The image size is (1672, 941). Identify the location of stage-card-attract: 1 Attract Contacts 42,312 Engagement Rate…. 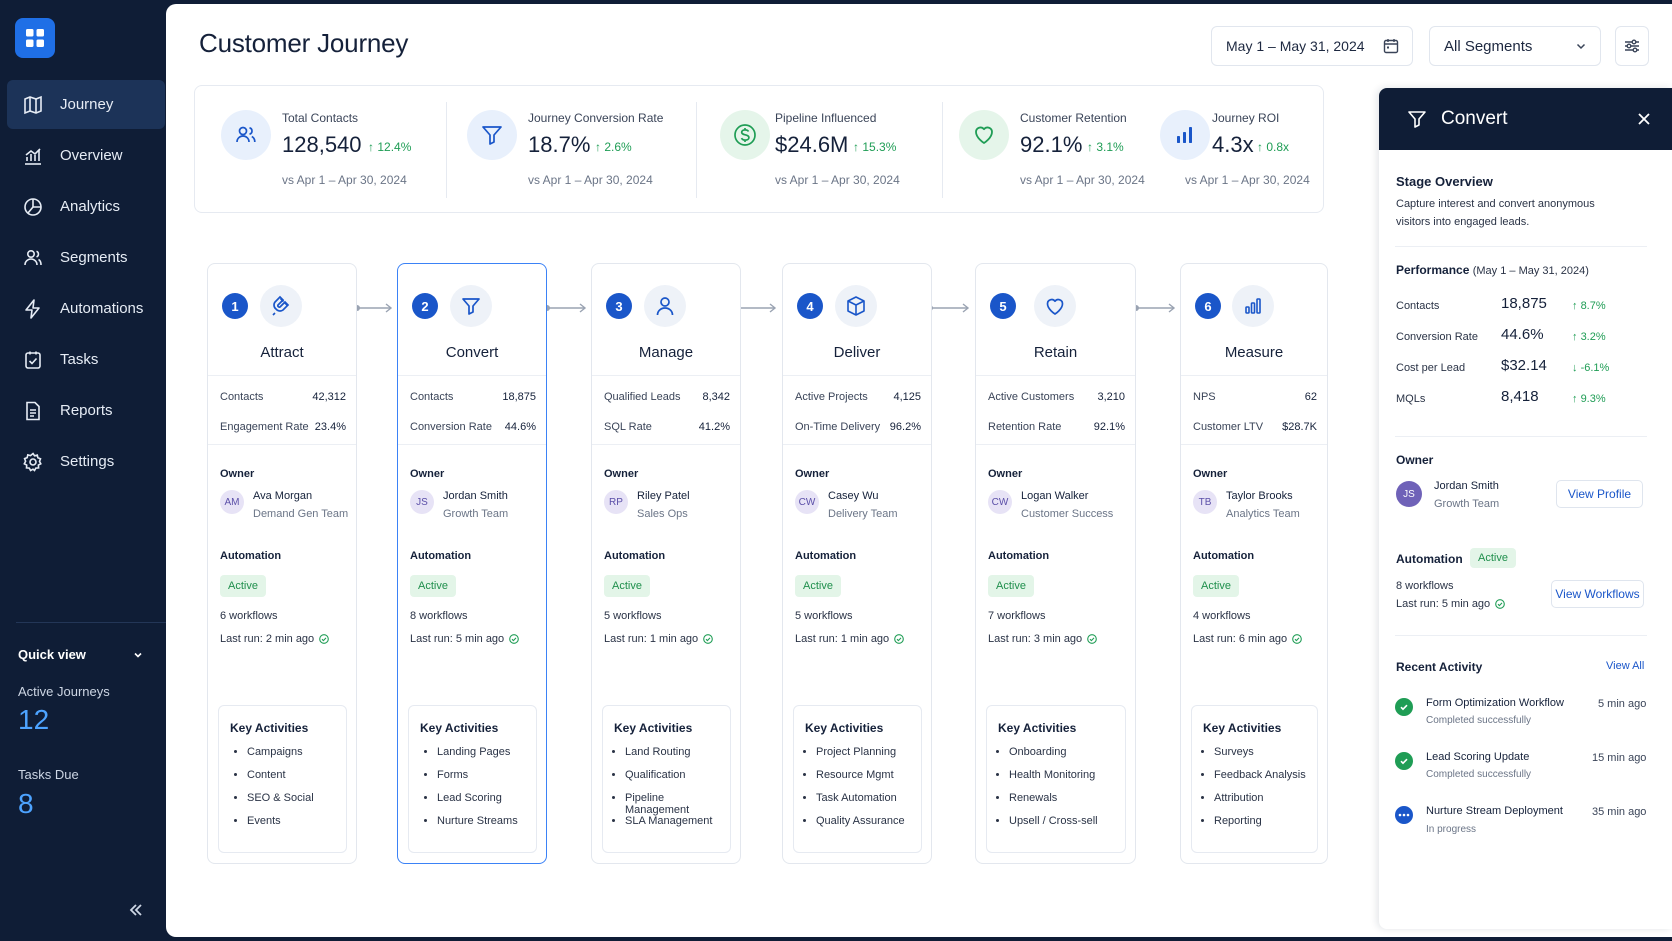
(282, 563).